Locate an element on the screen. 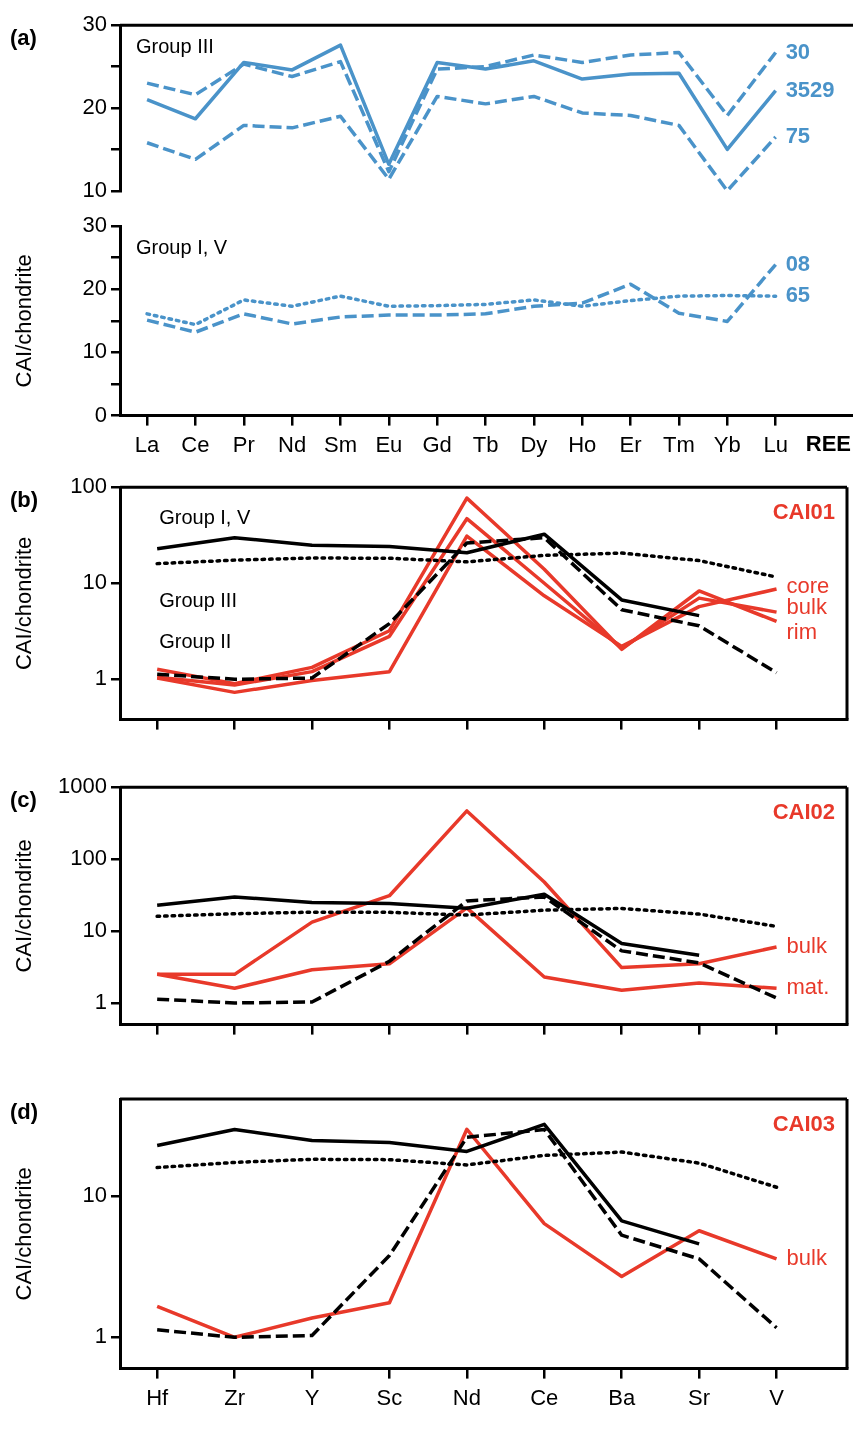 The width and height of the screenshot is (853, 1443). x-tick-label: Dy is located at coordinates (534, 444).